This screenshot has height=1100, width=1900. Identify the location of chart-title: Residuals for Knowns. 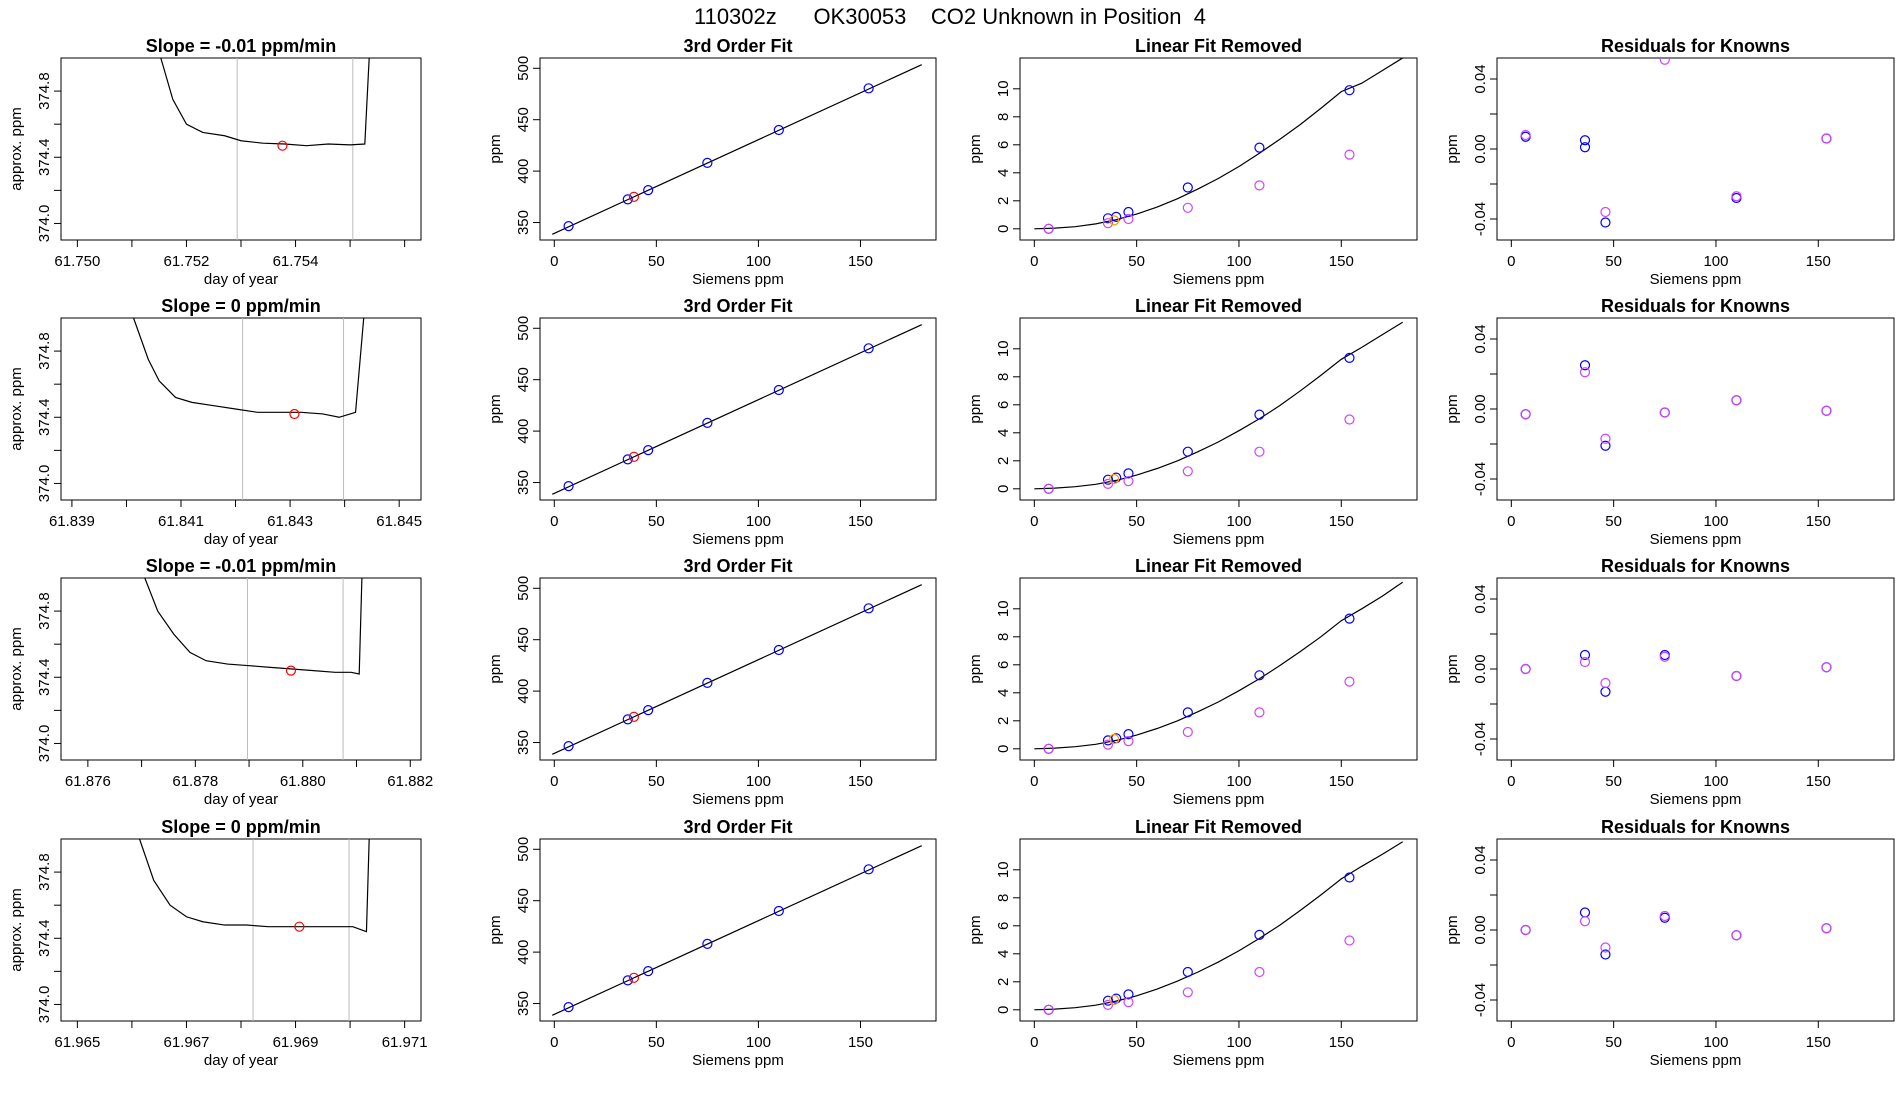
(1695, 306).